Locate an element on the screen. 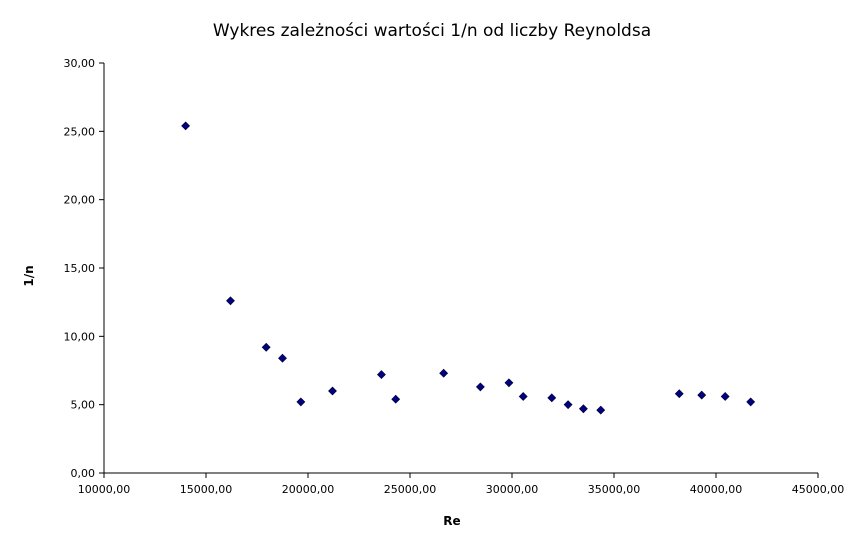 Image resolution: width=866 pixels, height=548 pixels. x-tick-label: 20000,00 is located at coordinates (308, 489).